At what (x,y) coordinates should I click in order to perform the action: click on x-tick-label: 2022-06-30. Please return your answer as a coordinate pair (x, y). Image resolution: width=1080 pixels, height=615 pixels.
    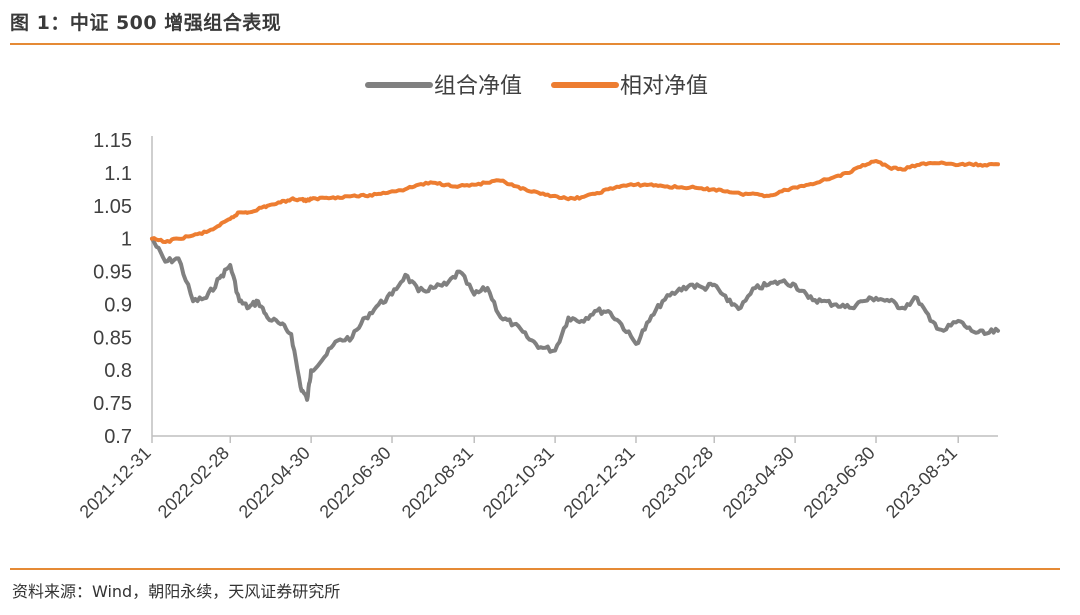
    Looking at the image, I should click on (355, 482).